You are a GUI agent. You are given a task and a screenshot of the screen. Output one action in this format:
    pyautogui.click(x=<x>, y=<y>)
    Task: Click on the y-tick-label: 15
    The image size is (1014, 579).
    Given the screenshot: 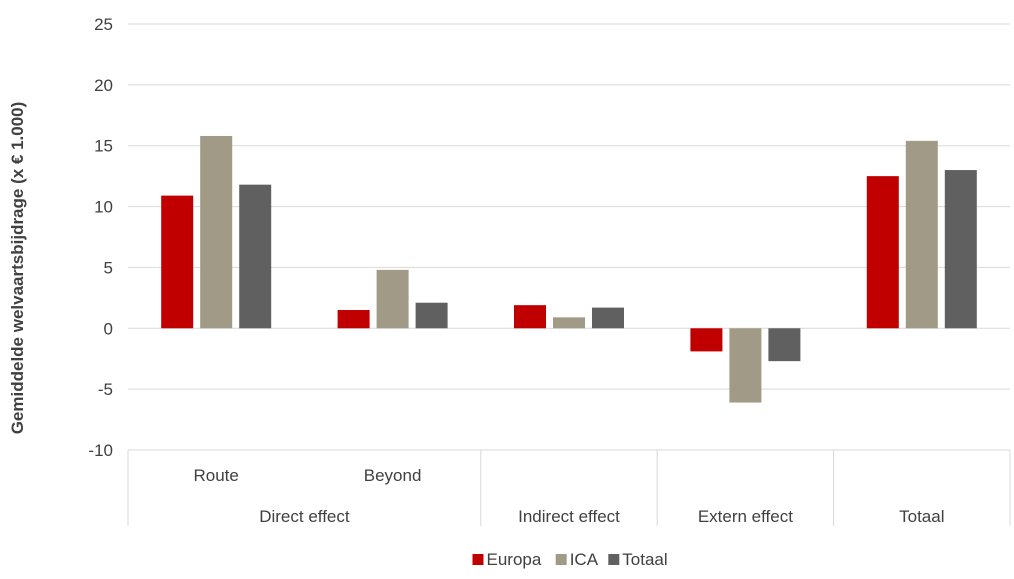 What is the action you would take?
    pyautogui.click(x=103, y=146)
    